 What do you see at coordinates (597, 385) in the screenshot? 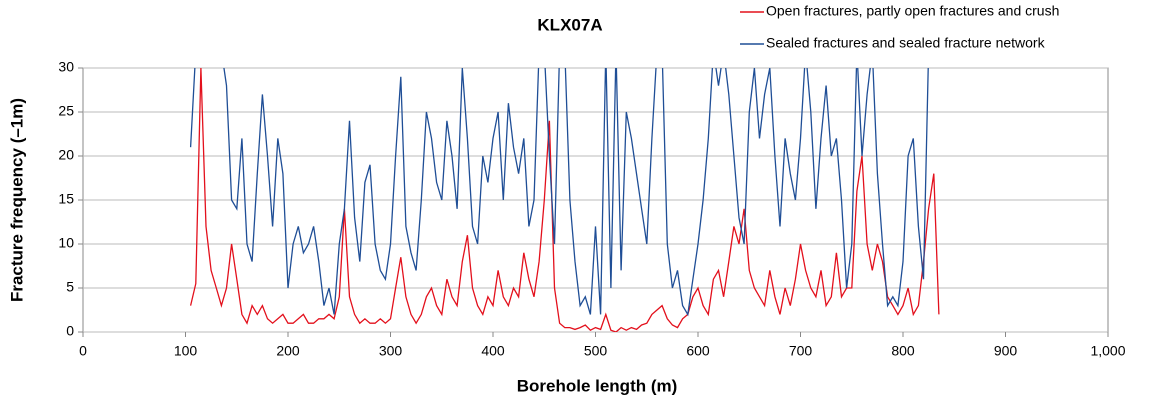
I see `x-axis-label: Borehole length (m)` at bounding box center [597, 385].